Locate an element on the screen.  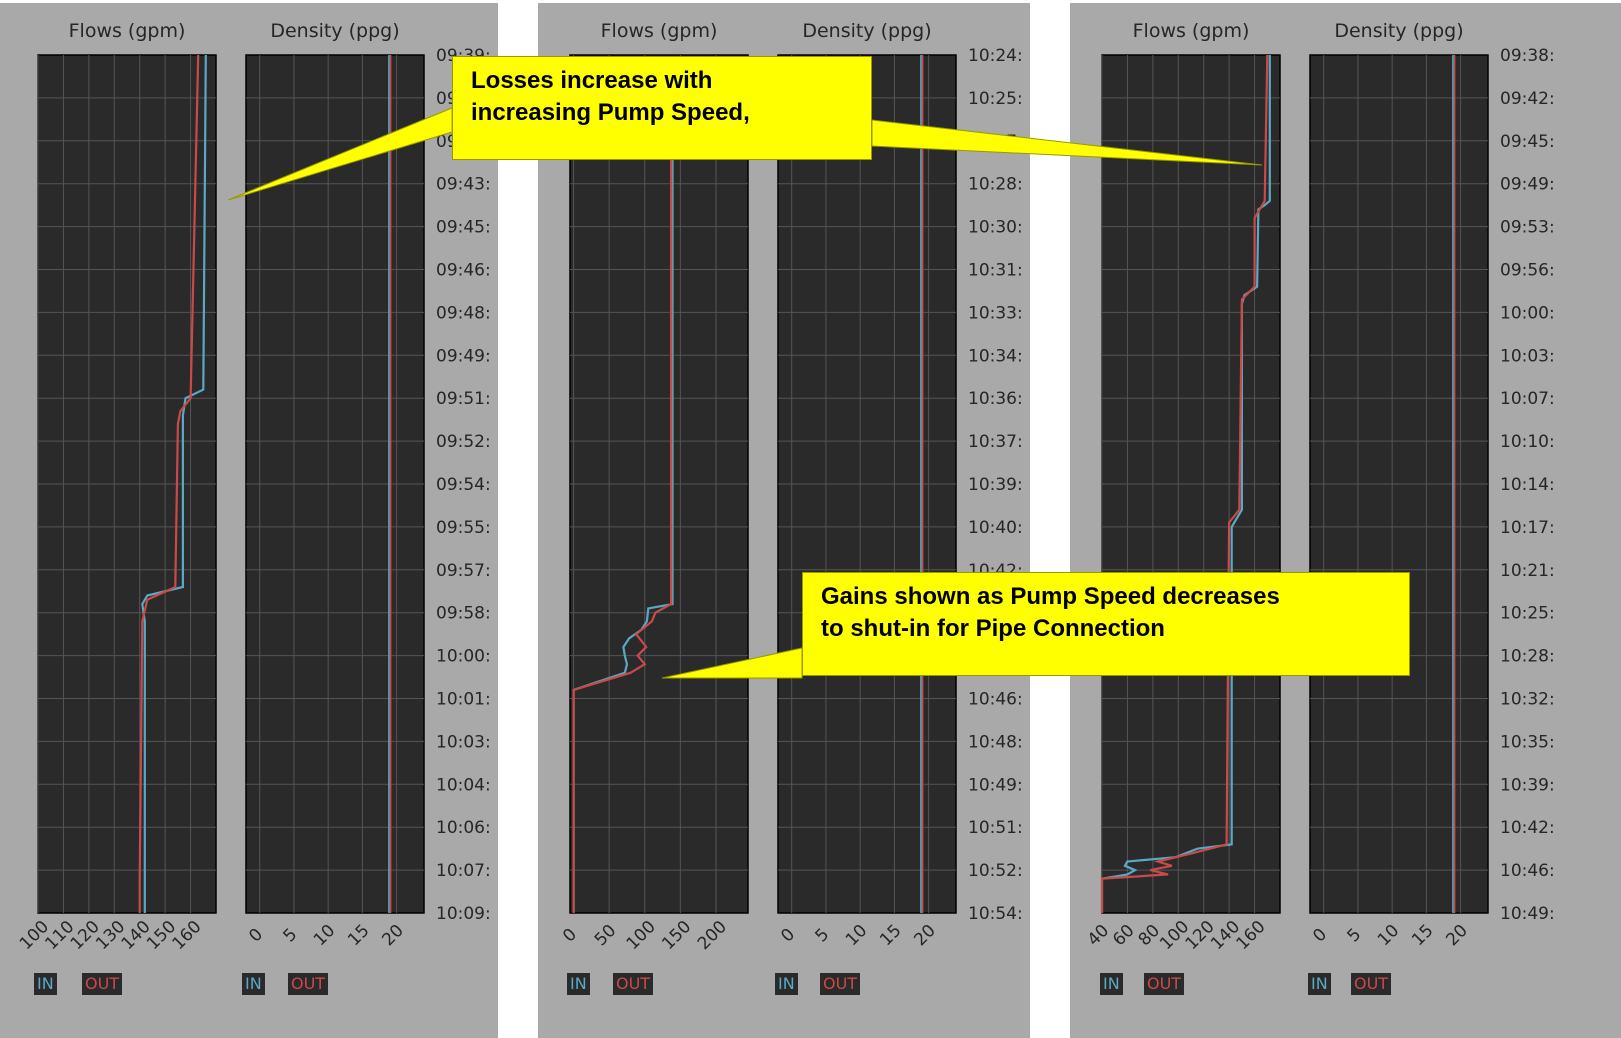
callout-losses-line2: increasing Pump Speed, is located at coordinates (610, 112).